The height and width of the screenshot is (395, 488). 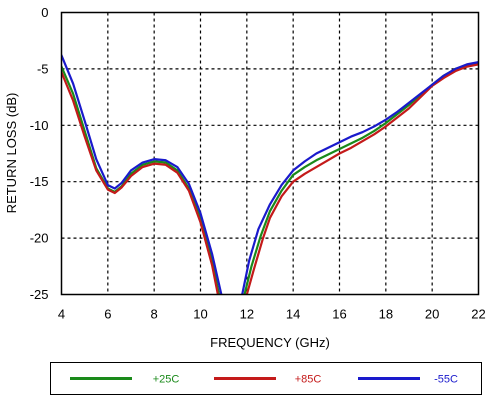 I want to click on x-axis-label: FREQUENCY (GHz), so click(x=270, y=342).